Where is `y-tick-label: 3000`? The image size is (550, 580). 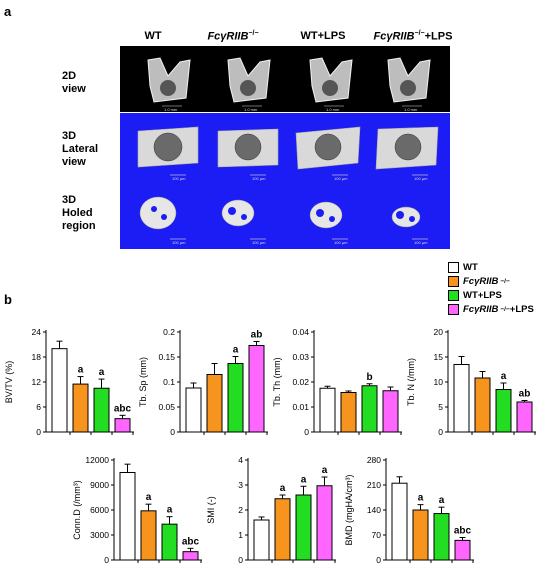
y-tick-label: 3000 is located at coordinates (99, 535).